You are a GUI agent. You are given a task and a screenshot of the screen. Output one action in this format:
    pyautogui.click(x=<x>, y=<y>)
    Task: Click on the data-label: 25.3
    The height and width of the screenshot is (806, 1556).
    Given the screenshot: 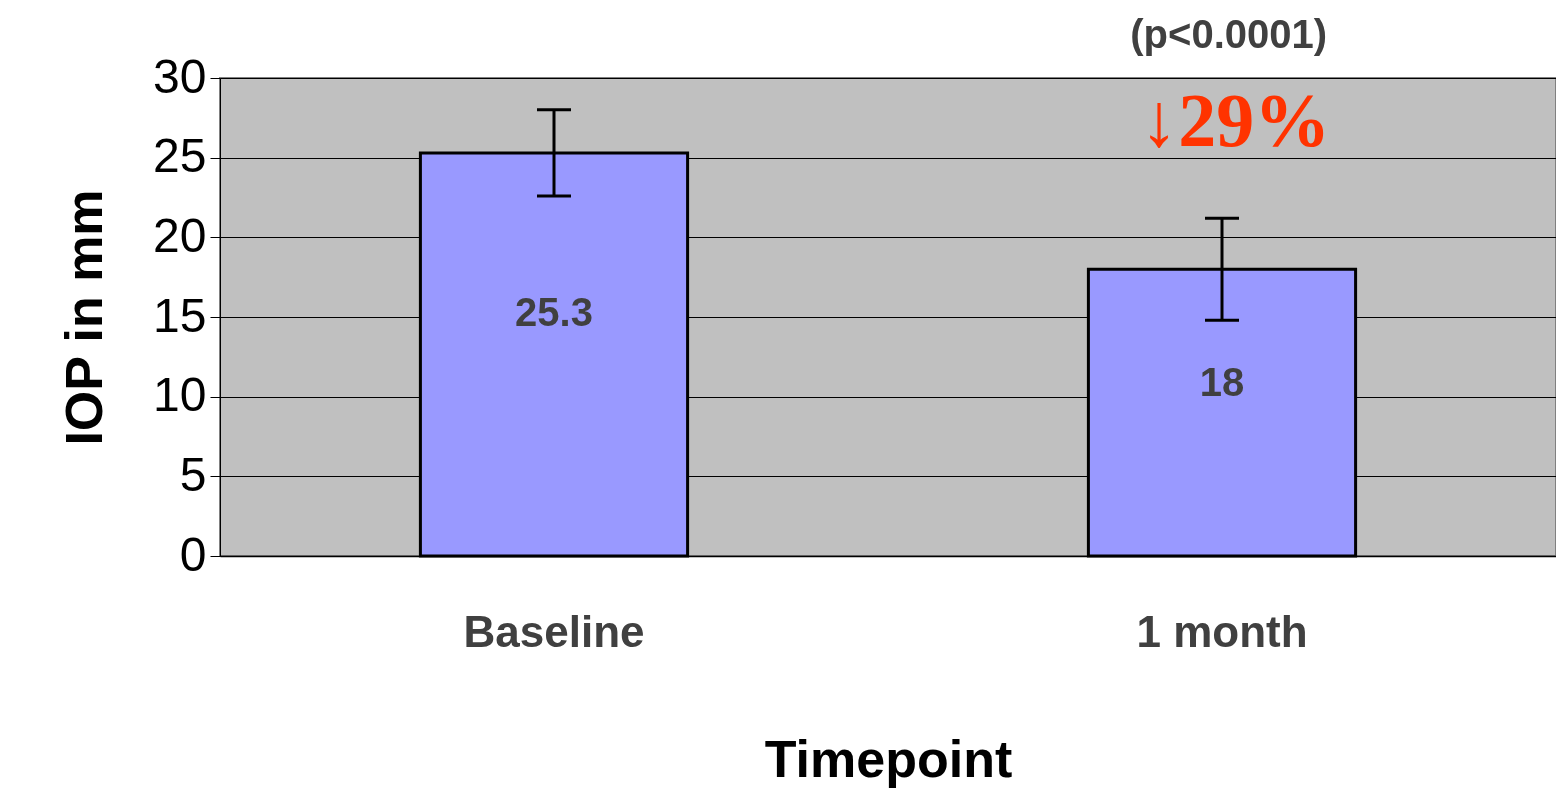 What is the action you would take?
    pyautogui.click(x=554, y=312)
    